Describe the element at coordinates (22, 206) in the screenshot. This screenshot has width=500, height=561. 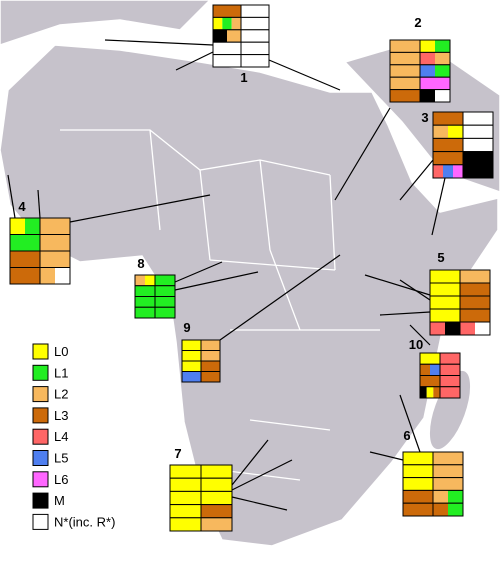
I see `region-number: 4` at that location.